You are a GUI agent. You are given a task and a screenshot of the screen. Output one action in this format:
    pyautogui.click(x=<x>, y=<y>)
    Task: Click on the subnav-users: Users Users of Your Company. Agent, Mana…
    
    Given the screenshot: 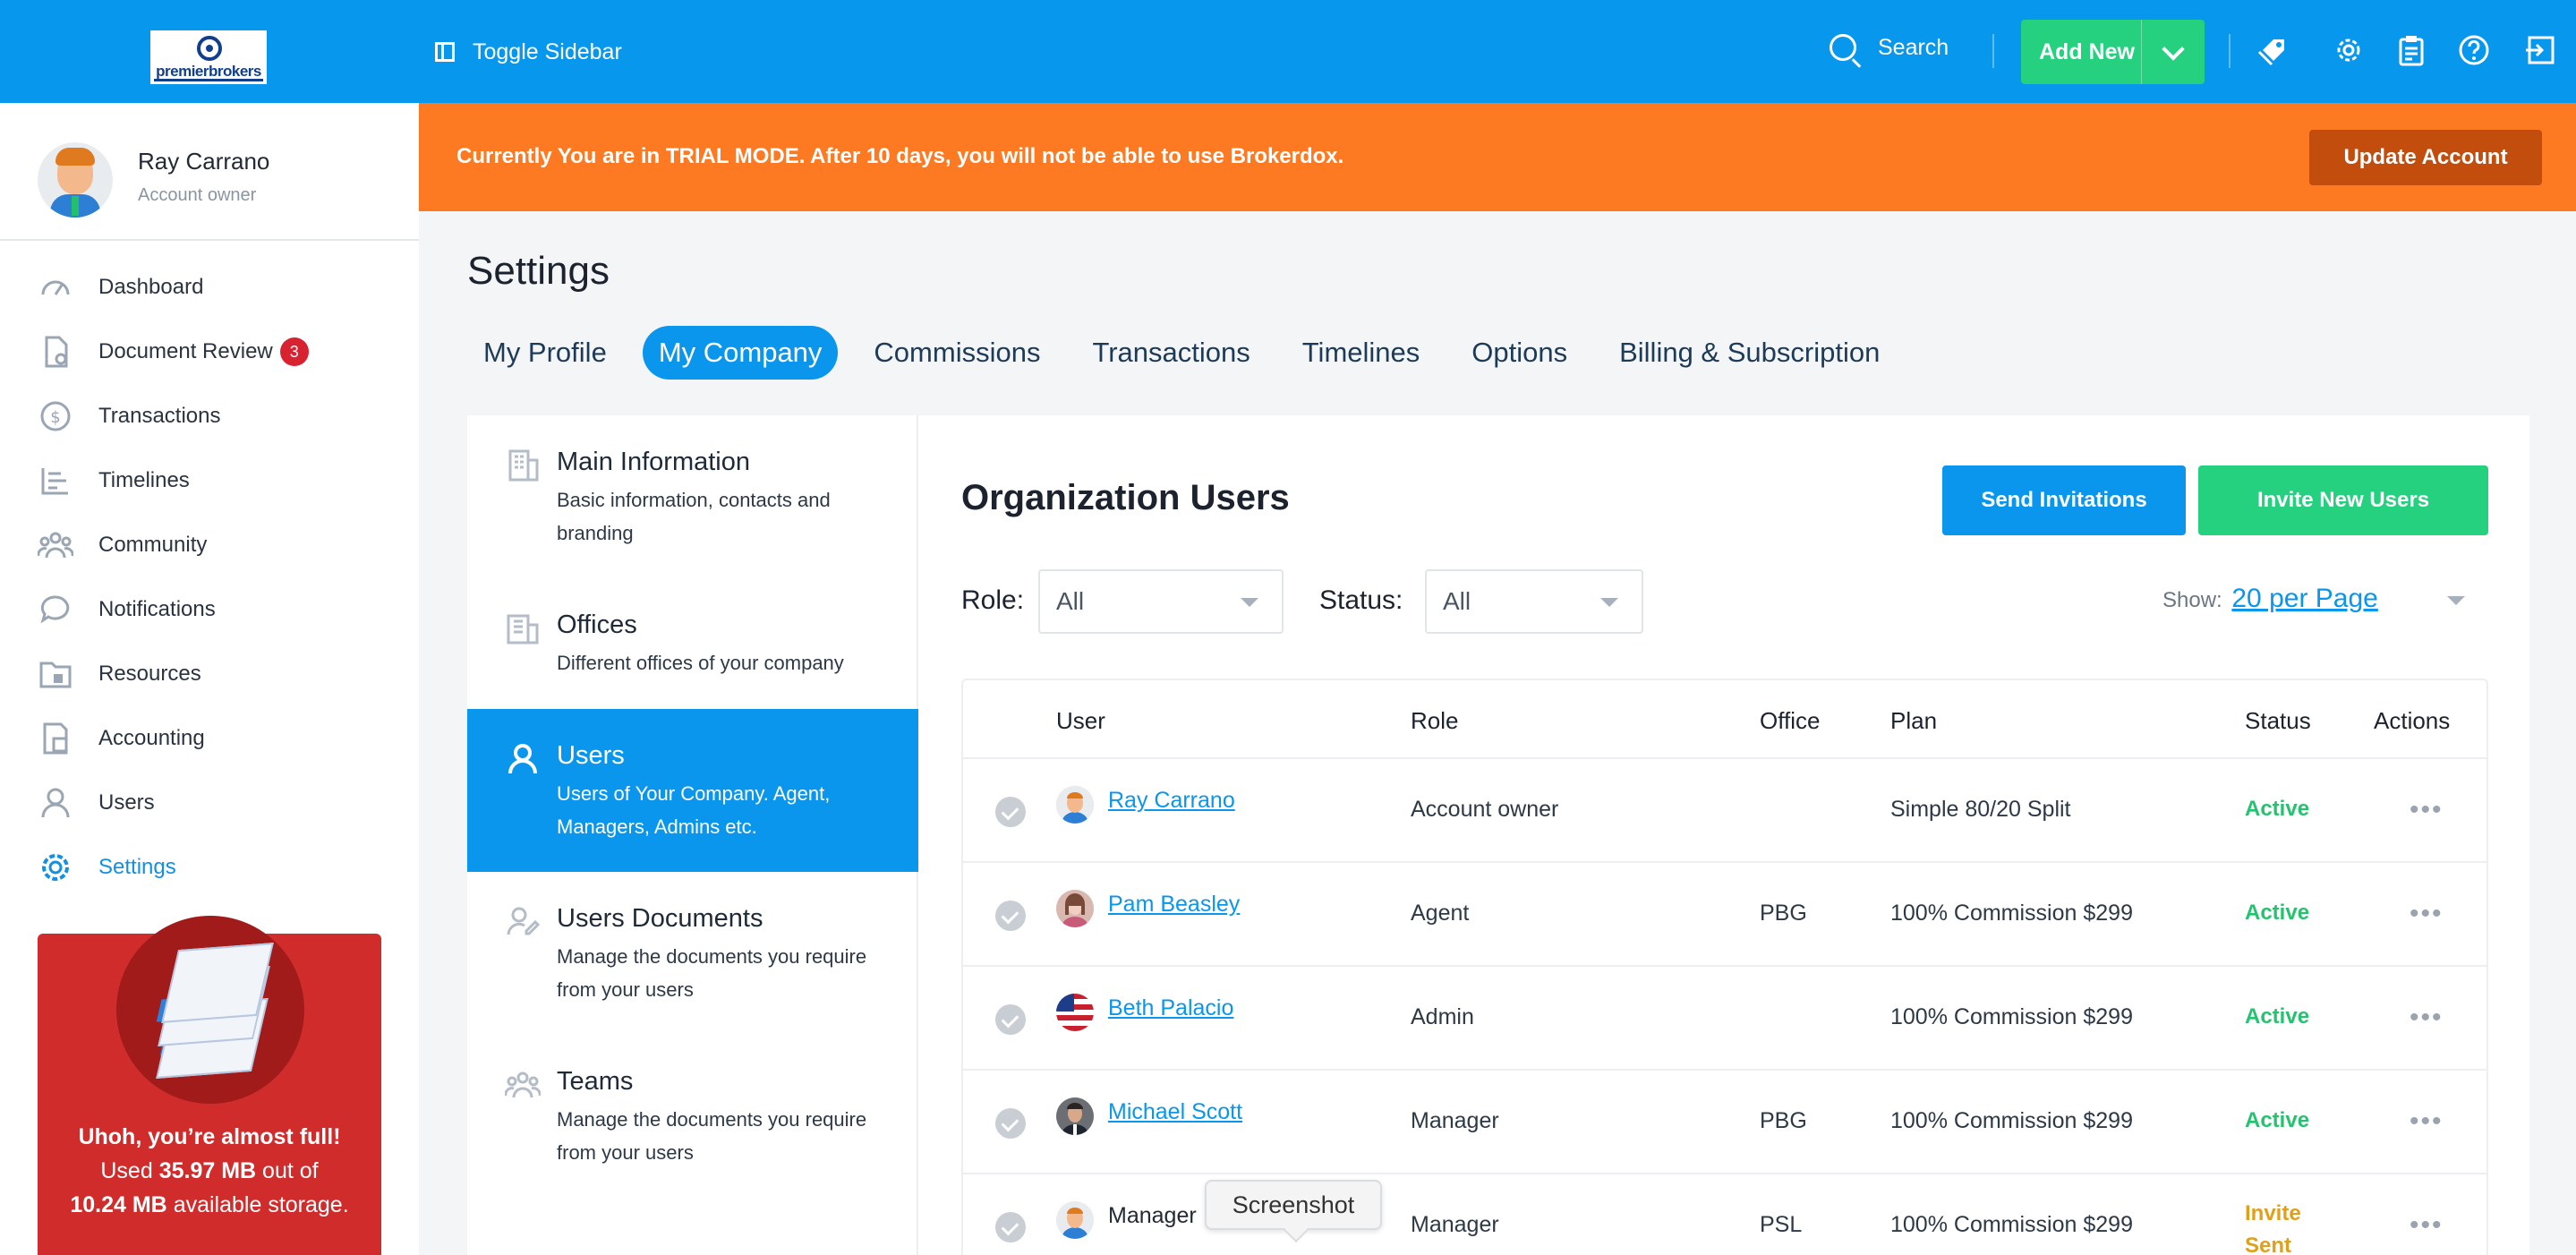 What is the action you would take?
    pyautogui.click(x=692, y=790)
    